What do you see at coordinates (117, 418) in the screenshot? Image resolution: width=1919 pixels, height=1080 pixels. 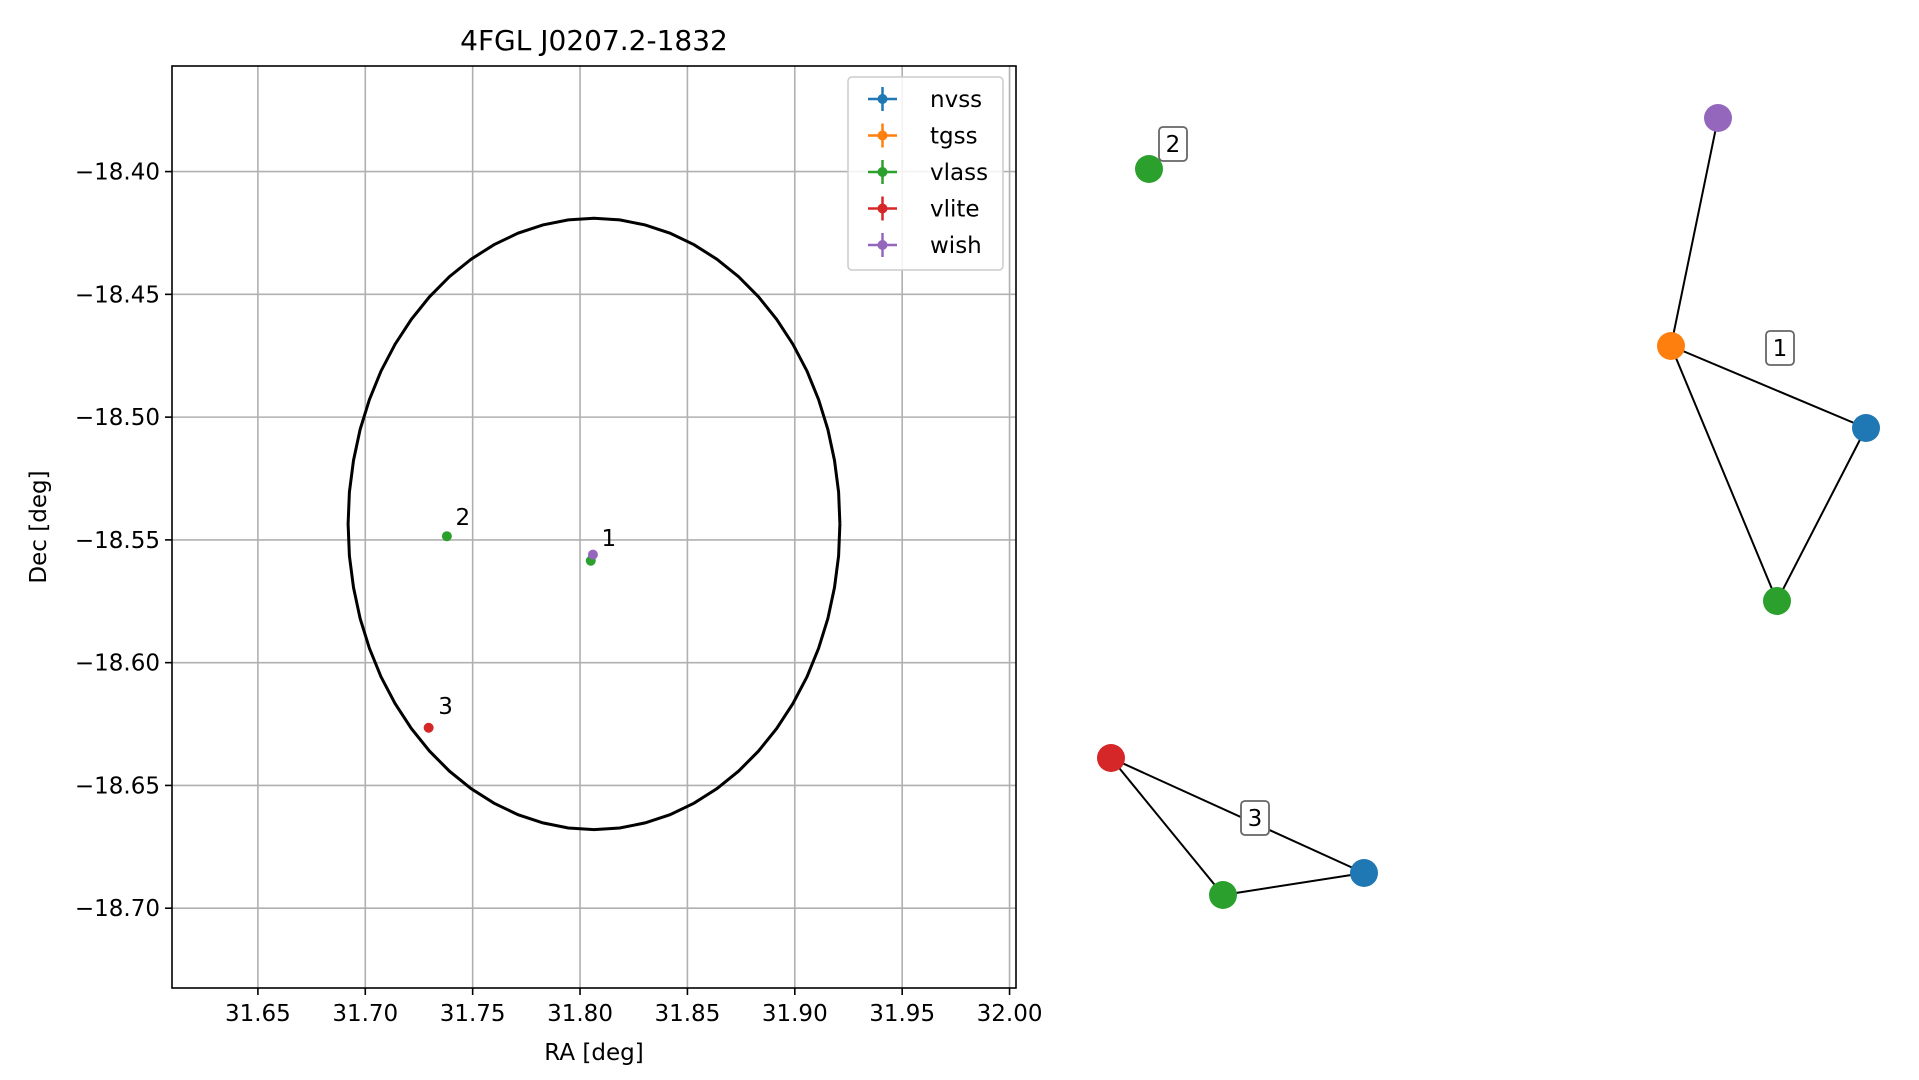 I see `y-tick-label: −18.50` at bounding box center [117, 418].